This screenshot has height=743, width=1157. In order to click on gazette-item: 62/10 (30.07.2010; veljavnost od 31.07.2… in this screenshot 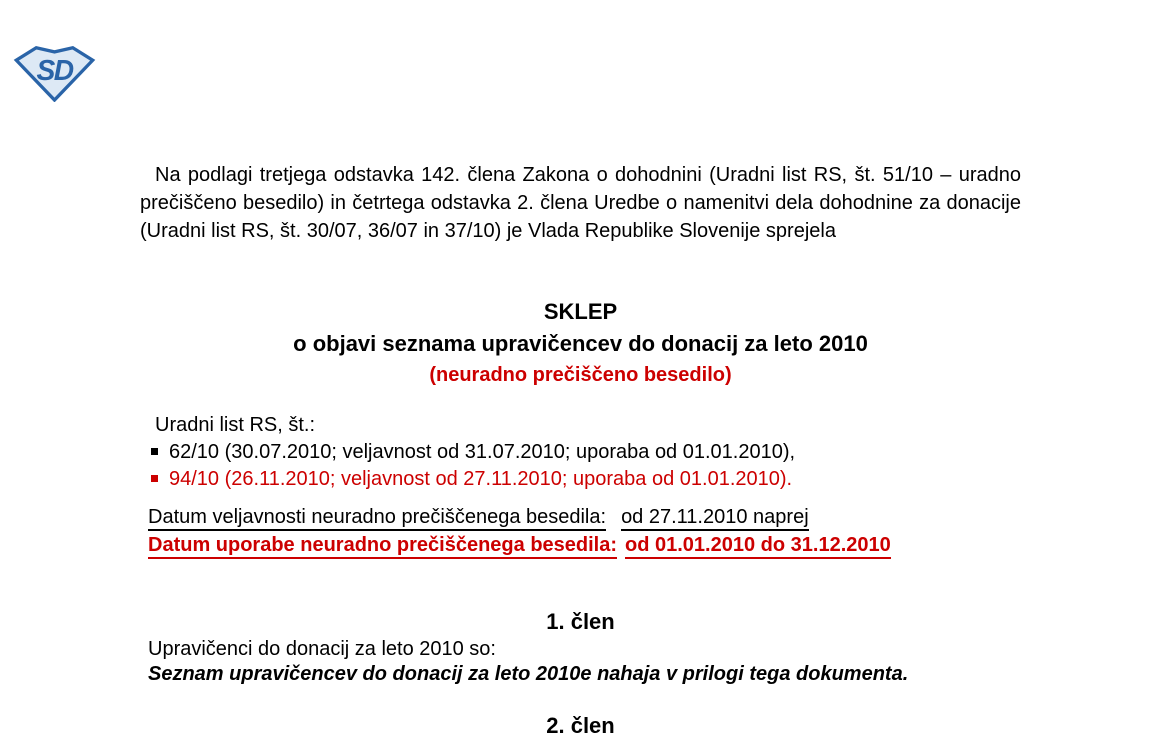, I will do `click(586, 452)`.